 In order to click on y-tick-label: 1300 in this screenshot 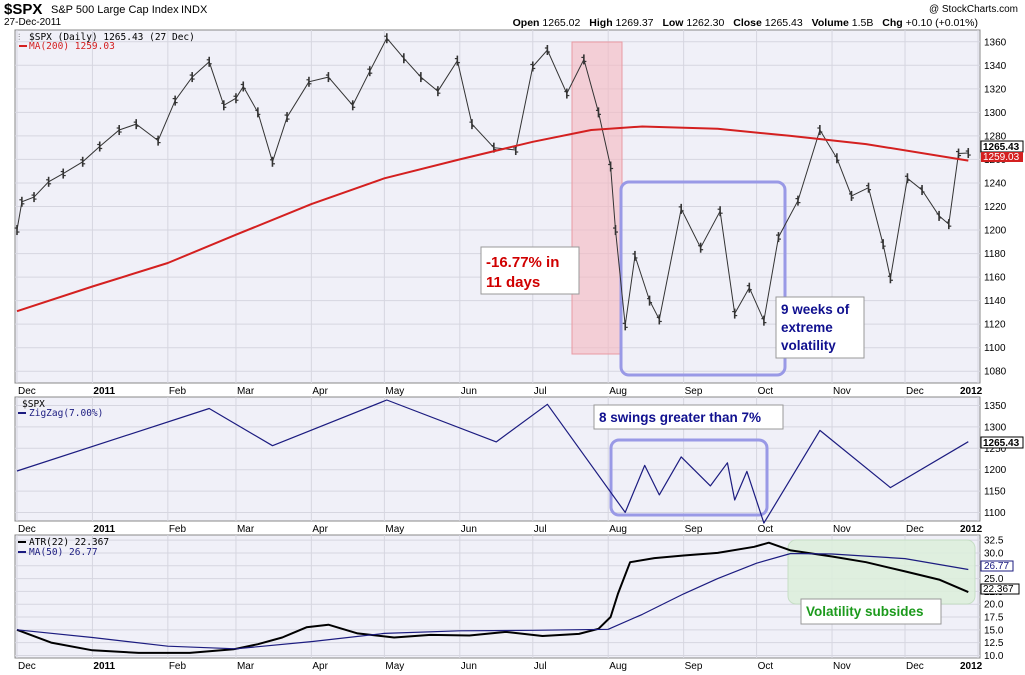, I will do `click(995, 427)`.